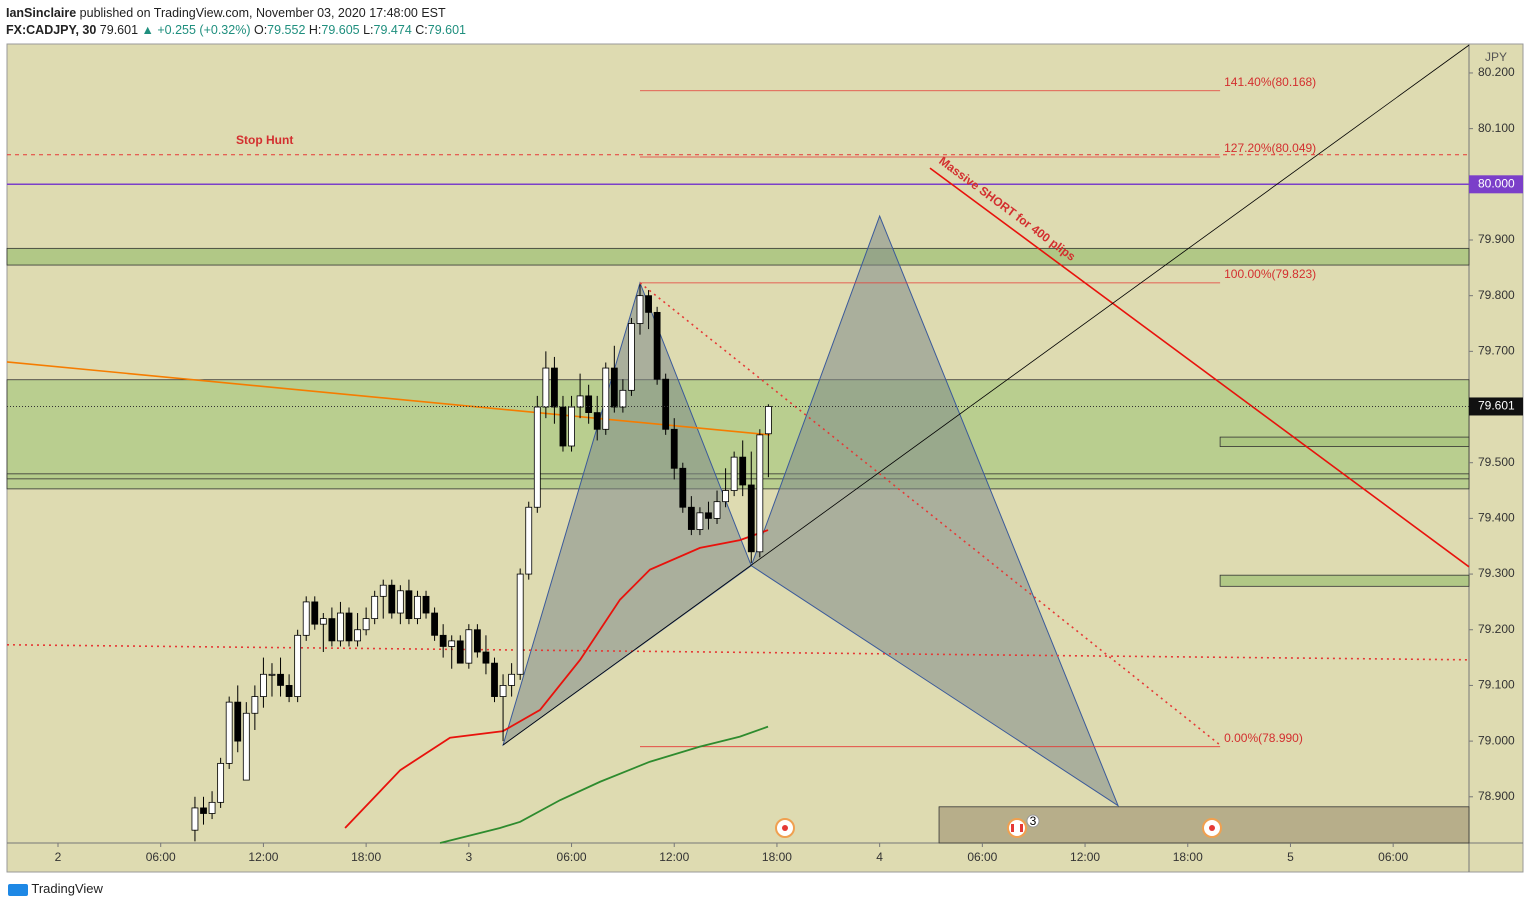 This screenshot has height=909, width=1530. What do you see at coordinates (1270, 274) in the screenshot?
I see `fib-label: 100.00%(79.823)` at bounding box center [1270, 274].